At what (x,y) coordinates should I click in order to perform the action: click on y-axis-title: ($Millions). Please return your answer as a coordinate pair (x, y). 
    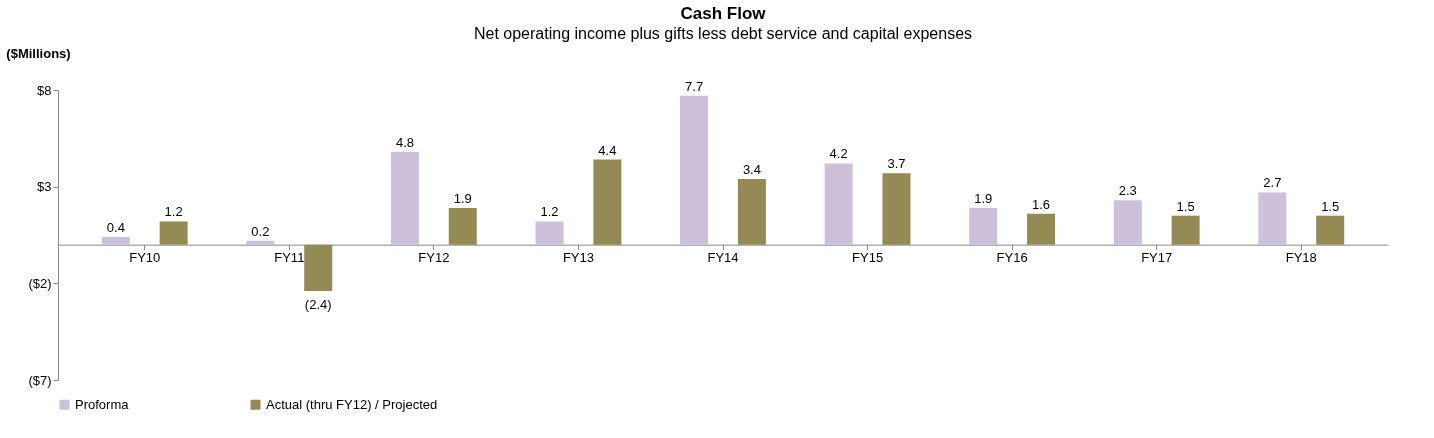
    Looking at the image, I should click on (38, 53).